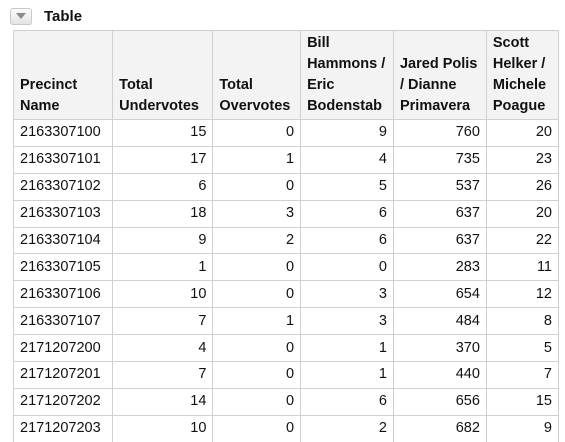 The width and height of the screenshot is (565, 442). I want to click on helker-poague-cell: 23, so click(522, 159).